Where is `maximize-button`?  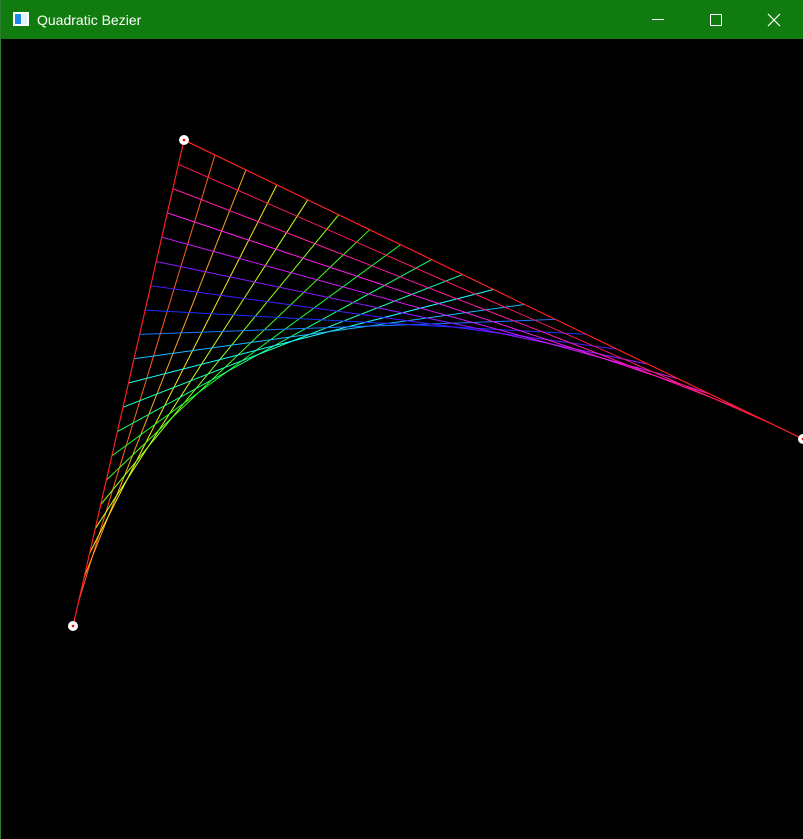 maximize-button is located at coordinates (716, 19).